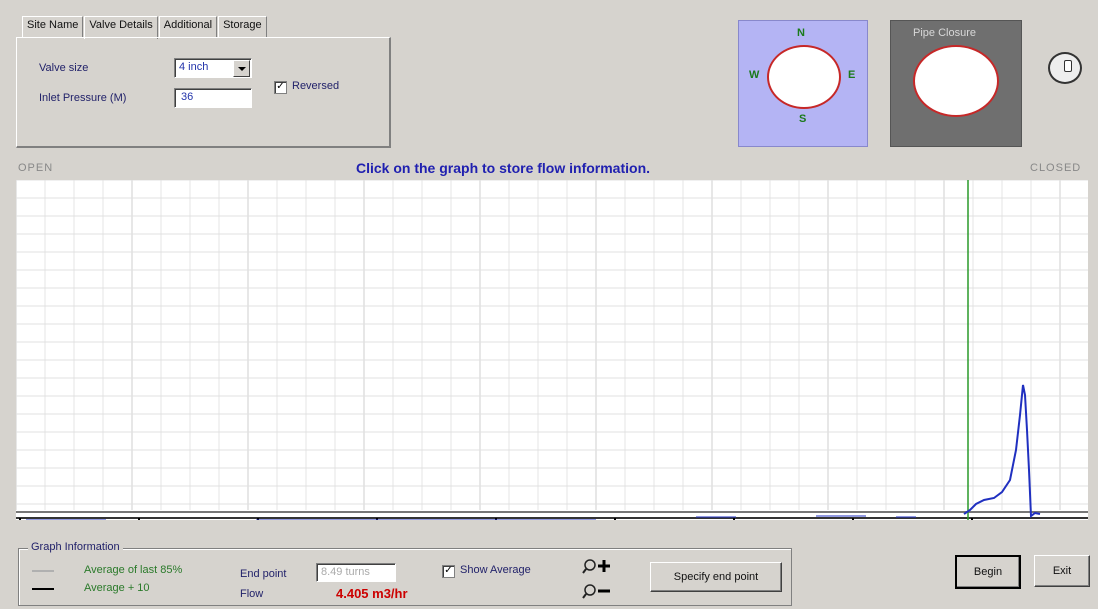 The width and height of the screenshot is (1098, 609). What do you see at coordinates (801, 33) in the screenshot?
I see `compass-north: N` at bounding box center [801, 33].